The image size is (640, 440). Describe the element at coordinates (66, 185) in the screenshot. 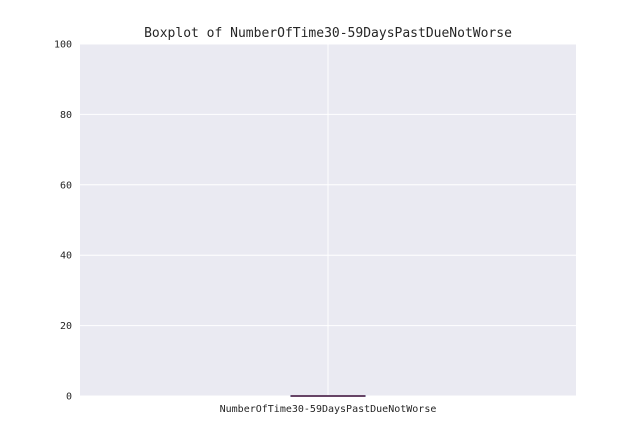

I see `y-tick-label: 60` at that location.